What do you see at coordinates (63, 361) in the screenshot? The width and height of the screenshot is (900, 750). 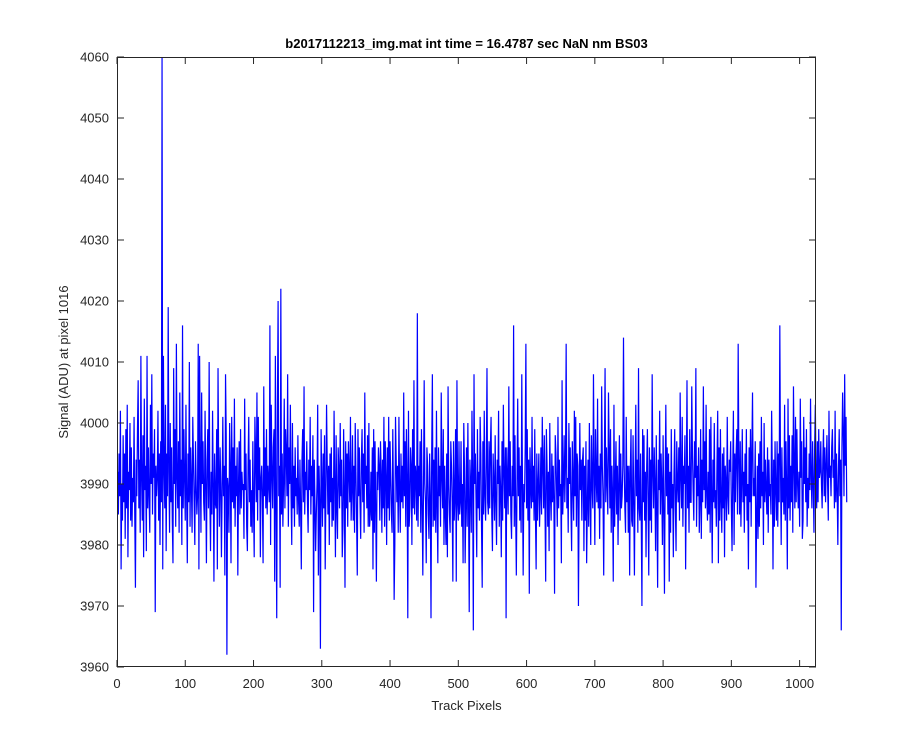 I see `y-axis-label: Signal (ADU) at pixel 1016` at bounding box center [63, 361].